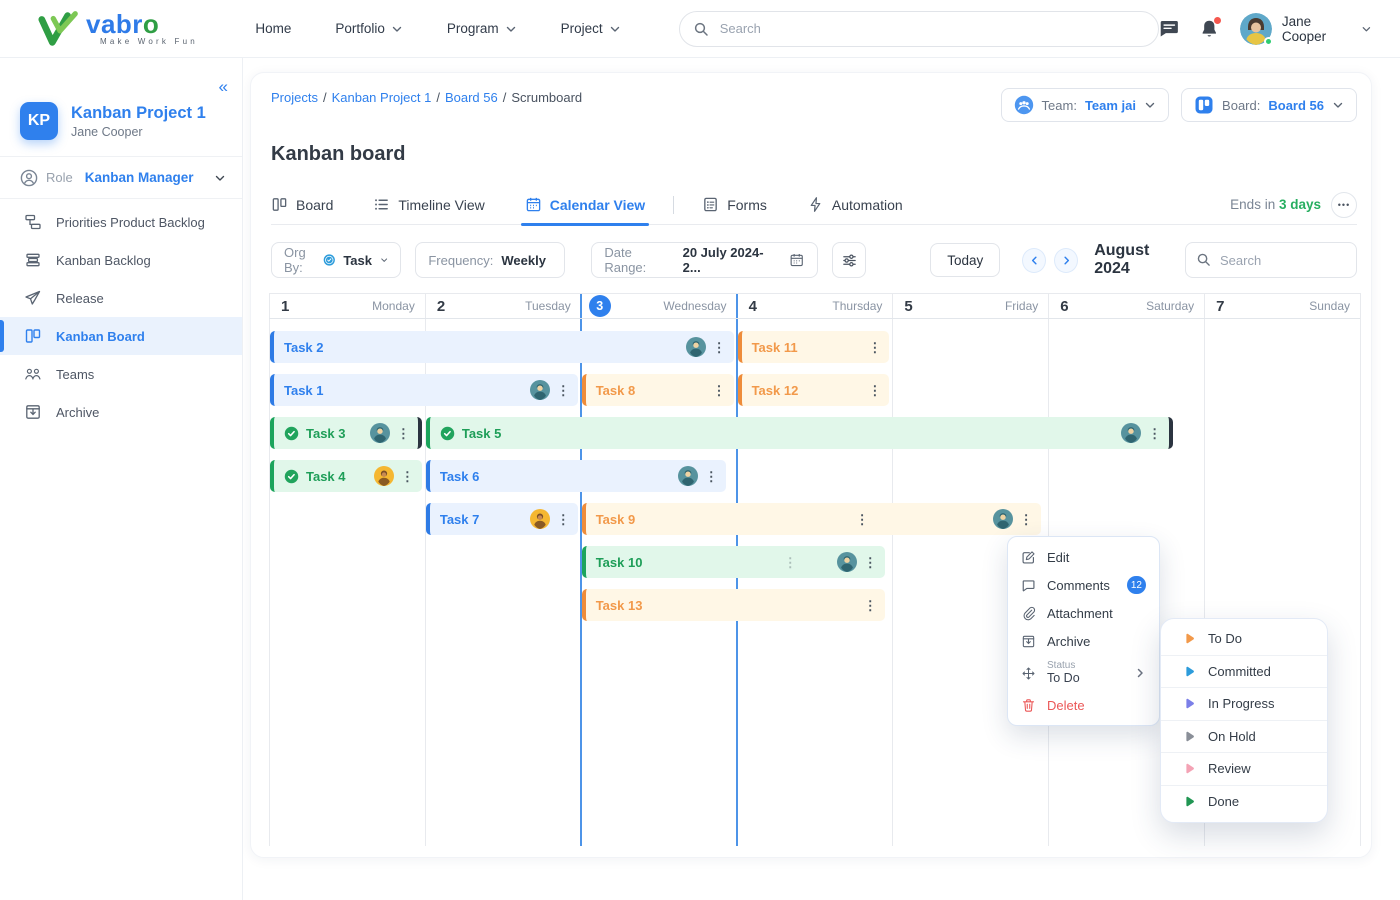 The width and height of the screenshot is (1400, 900). I want to click on task-bar-task-4: Task 4 ⋮, so click(346, 476).